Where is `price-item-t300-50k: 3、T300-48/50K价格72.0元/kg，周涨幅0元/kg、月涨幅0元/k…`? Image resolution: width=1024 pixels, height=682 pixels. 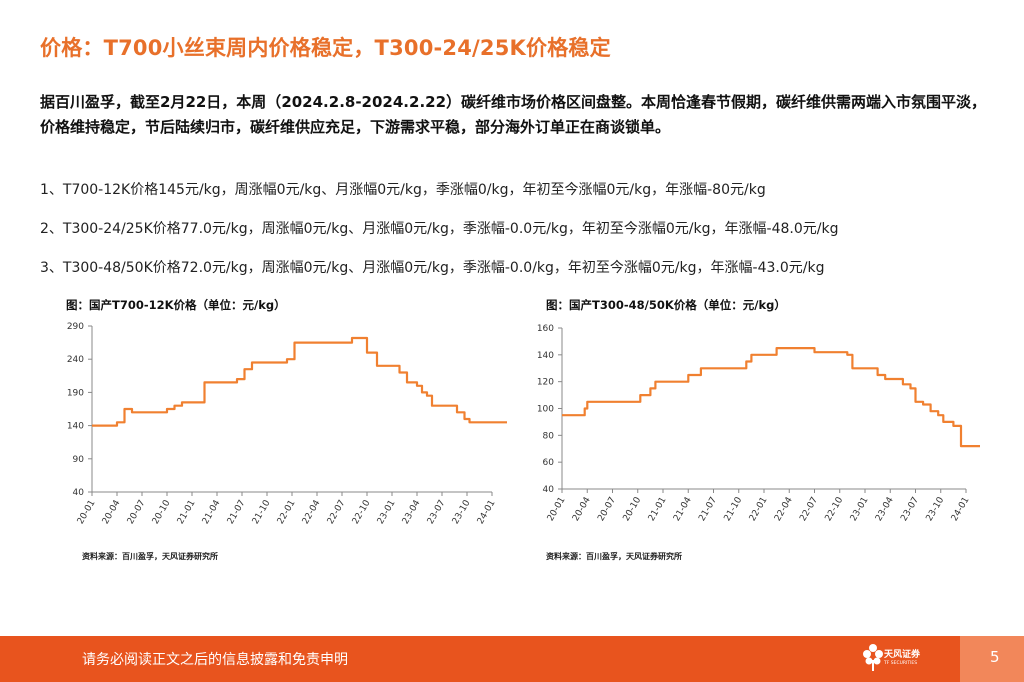 price-item-t300-50k: 3、T300-48/50K价格72.0元/kg，周涨幅0元/kg、月涨幅0元/k… is located at coordinates (432, 268).